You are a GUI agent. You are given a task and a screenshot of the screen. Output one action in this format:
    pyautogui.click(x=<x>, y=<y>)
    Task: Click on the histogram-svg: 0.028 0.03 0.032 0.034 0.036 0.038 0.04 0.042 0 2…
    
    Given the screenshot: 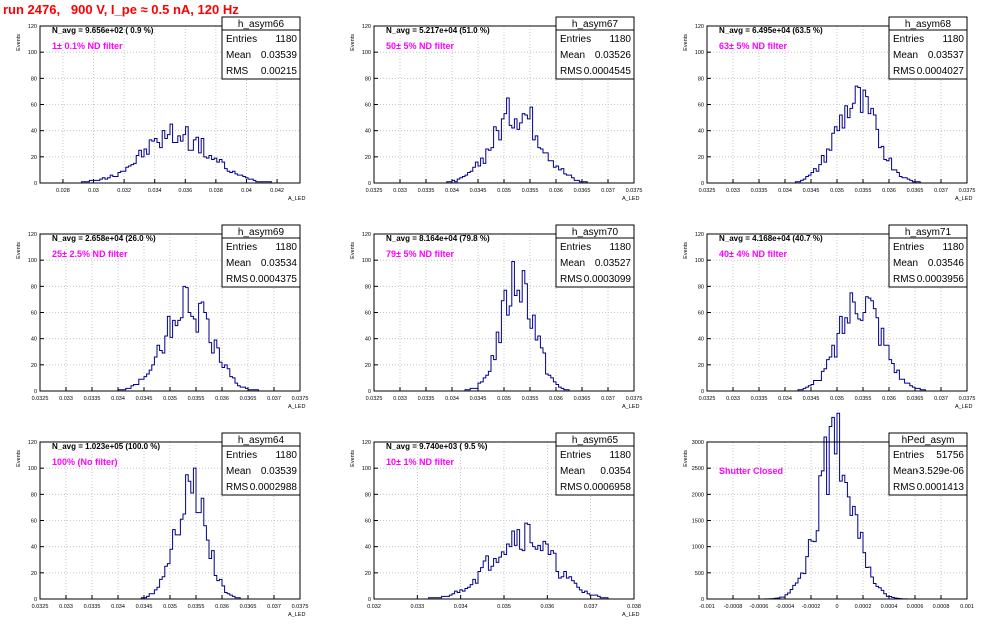 What is the action you would take?
    pyautogui.click(x=160, y=109)
    